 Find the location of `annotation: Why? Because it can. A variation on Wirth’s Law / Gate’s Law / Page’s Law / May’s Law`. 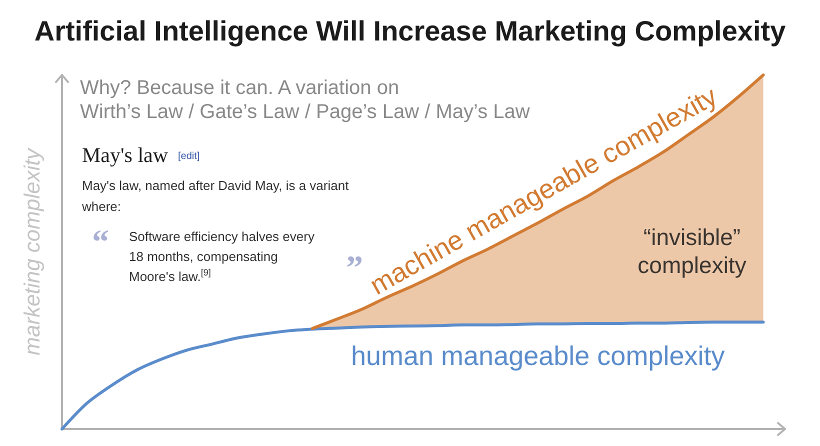

annotation: Why? Because it can. A variation on Wirth’s Law / Gate’s Law / Page’s Law / May’s Law is located at coordinates (305, 100).